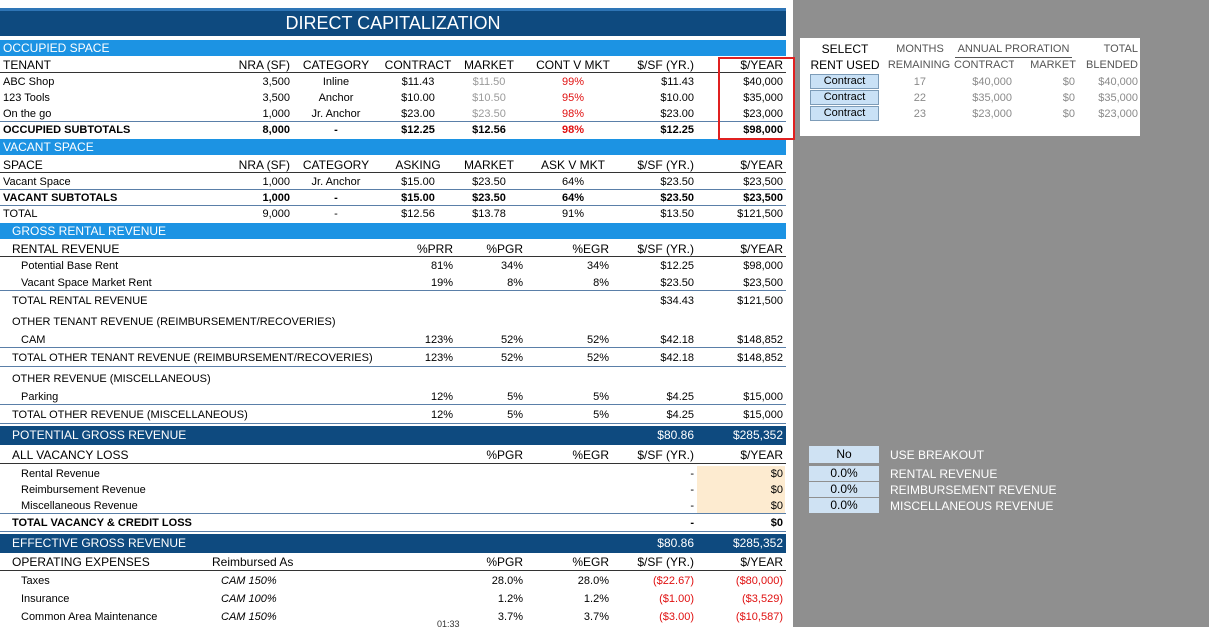 Image resolution: width=1209 pixels, height=627 pixels. Describe the element at coordinates (992, 82) in the screenshot. I see `panel-cell: $40,000` at that location.